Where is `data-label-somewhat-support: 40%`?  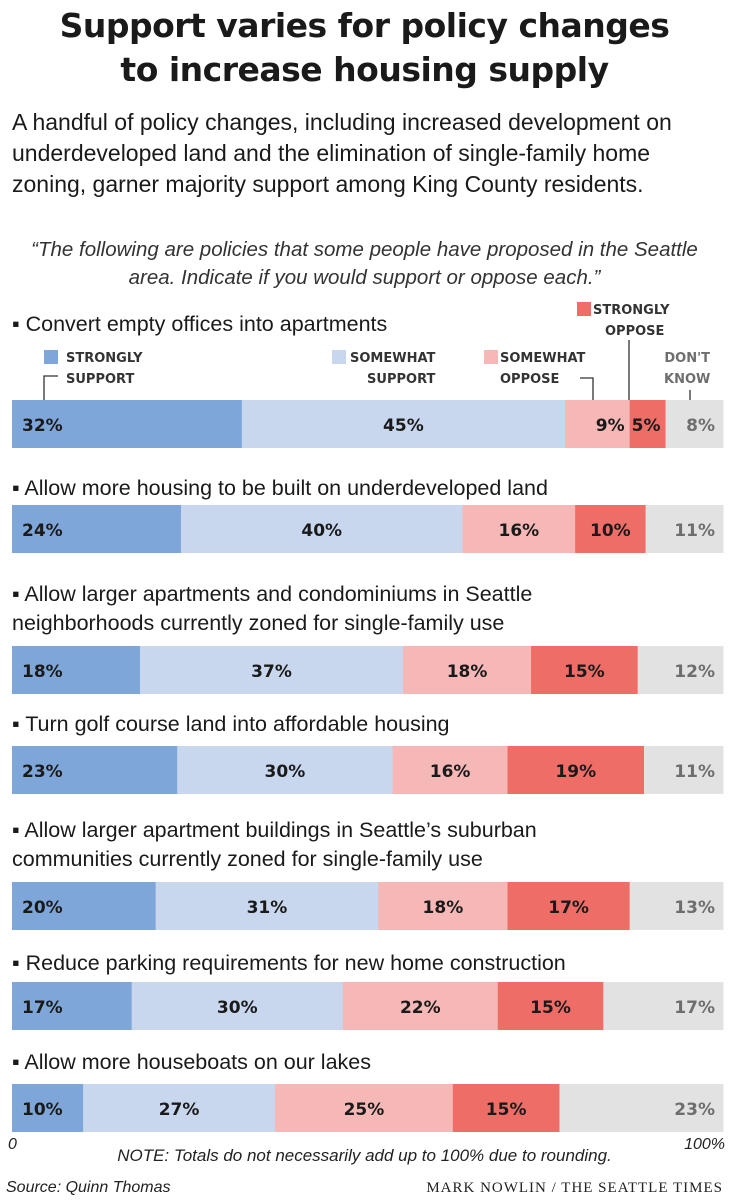 data-label-somewhat-support: 40% is located at coordinates (321, 531).